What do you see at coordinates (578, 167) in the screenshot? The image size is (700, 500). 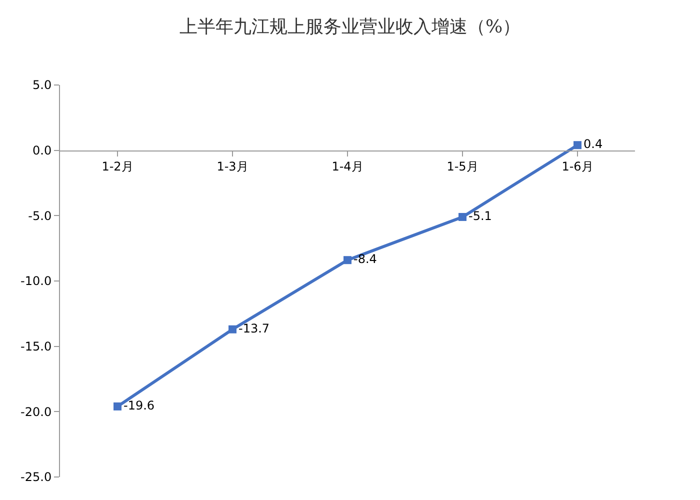 I see `x-tick-label: 1-6月` at bounding box center [578, 167].